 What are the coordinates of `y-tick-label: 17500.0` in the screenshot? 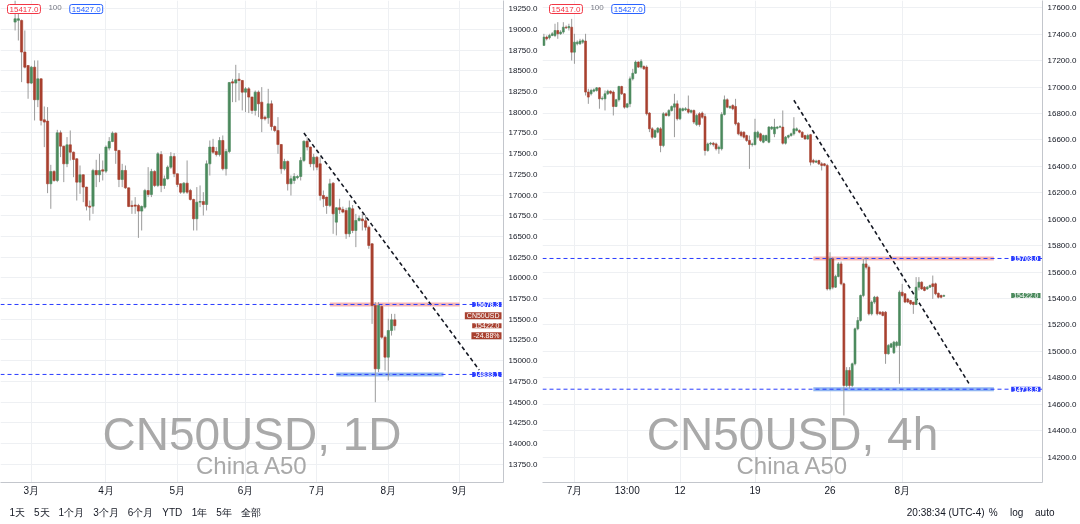 It's located at (523, 154).